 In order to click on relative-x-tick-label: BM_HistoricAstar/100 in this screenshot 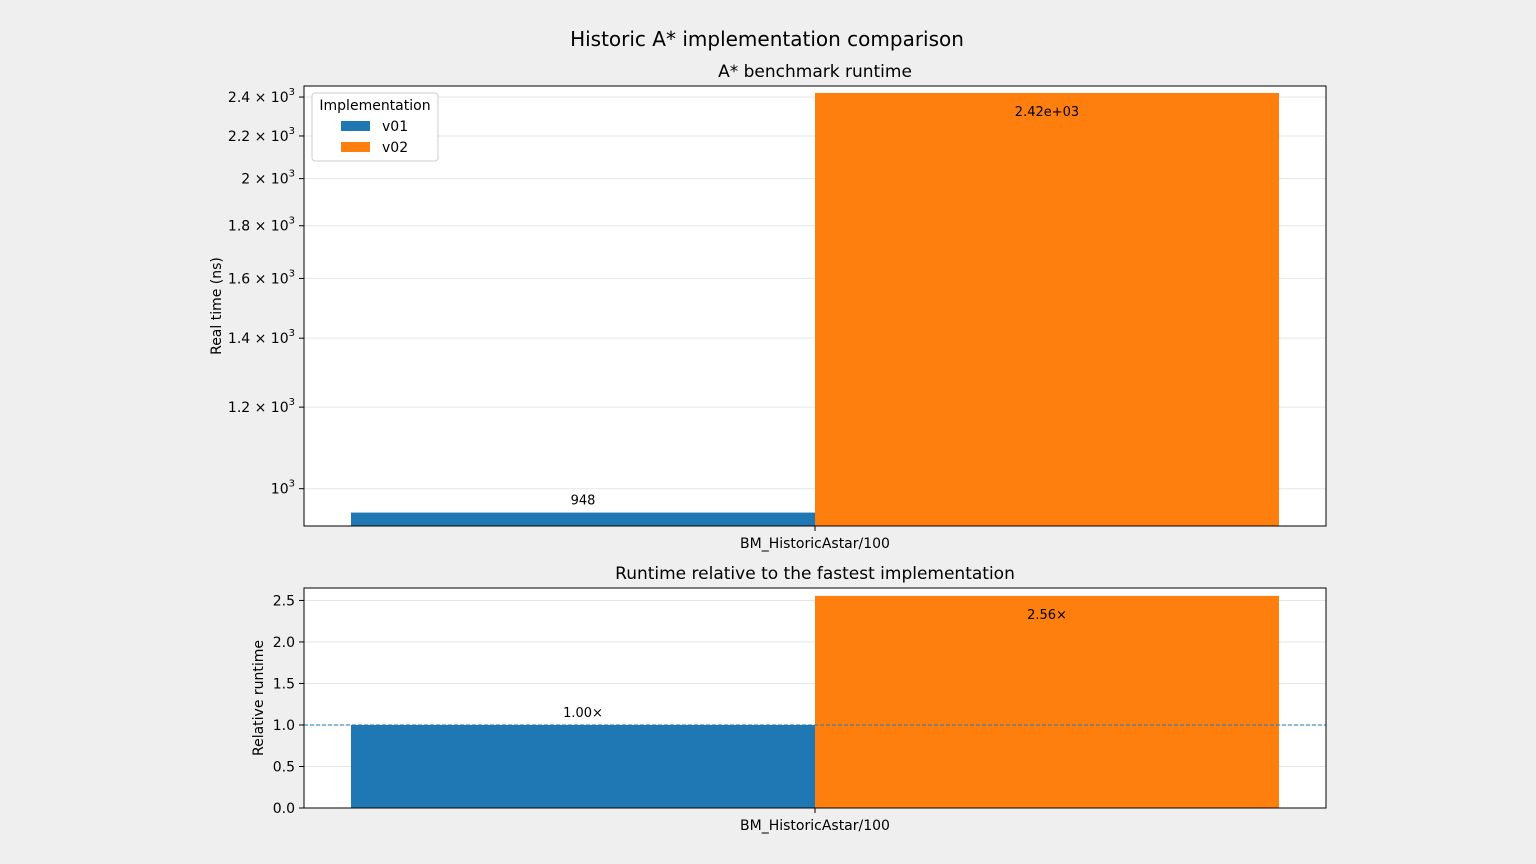, I will do `click(815, 826)`.